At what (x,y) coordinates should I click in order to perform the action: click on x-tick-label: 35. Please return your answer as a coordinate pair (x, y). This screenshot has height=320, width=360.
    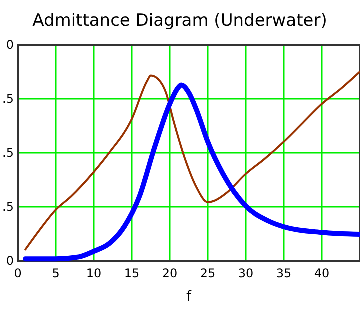
    Looking at the image, I should click on (284, 273).